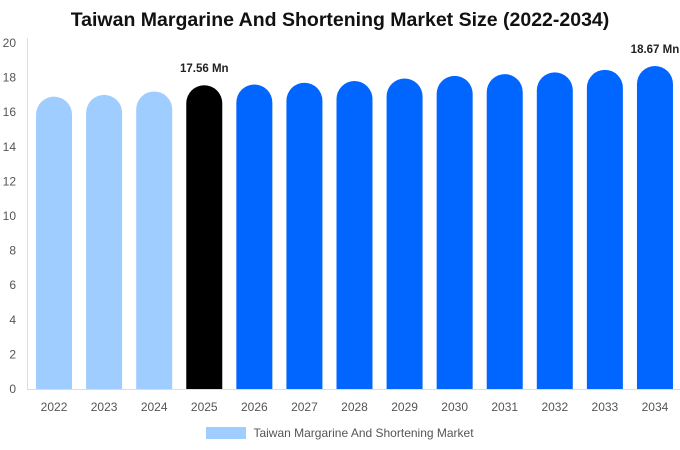 This screenshot has height=450, width=680. Describe the element at coordinates (254, 237) in the screenshot. I see `bar-2026` at that location.